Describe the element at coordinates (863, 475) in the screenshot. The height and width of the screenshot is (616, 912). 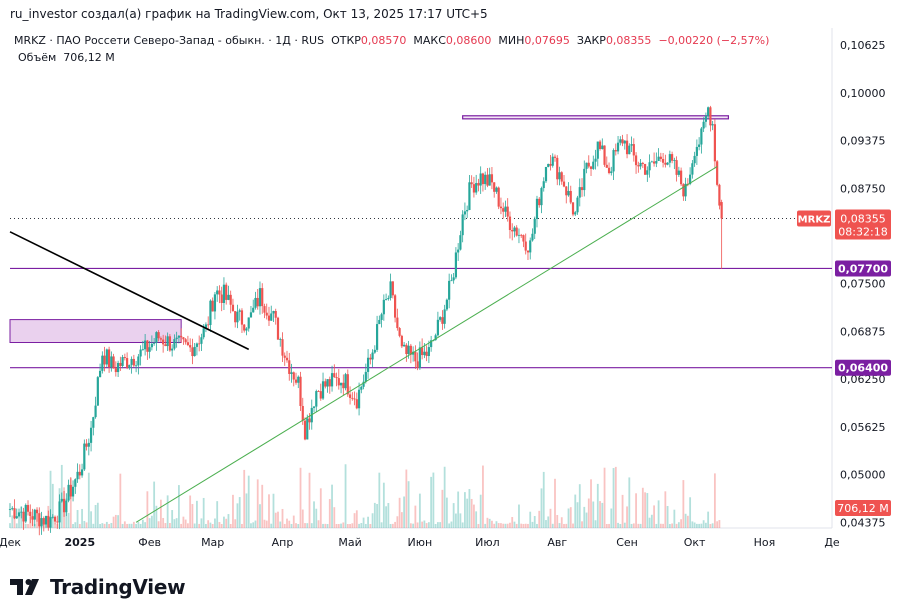
I see `y-tick-label: 0,05000` at that location.